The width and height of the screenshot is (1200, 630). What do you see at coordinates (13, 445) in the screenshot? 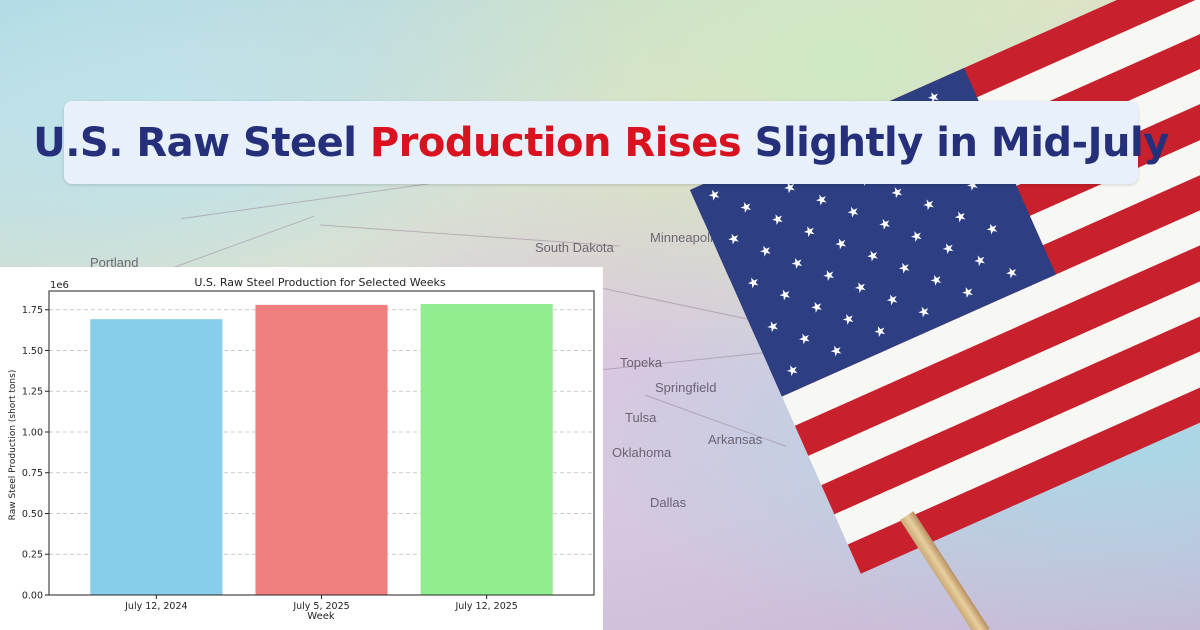
I see `y-axis-label: Raw Steel Production (short tons)` at bounding box center [13, 445].